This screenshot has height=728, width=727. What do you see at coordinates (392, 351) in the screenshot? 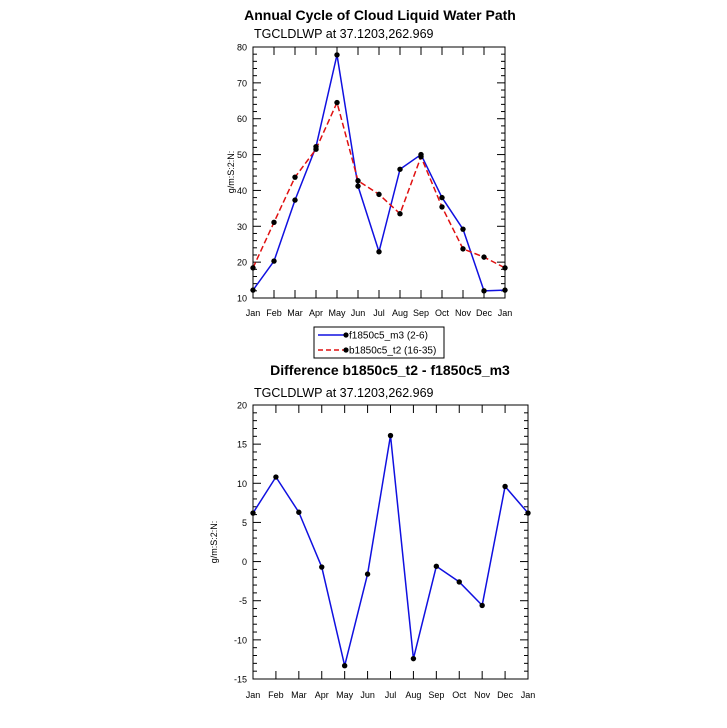
I see `legend-label-b1850c5: b1850c5_t2 (16-35)` at bounding box center [392, 351].